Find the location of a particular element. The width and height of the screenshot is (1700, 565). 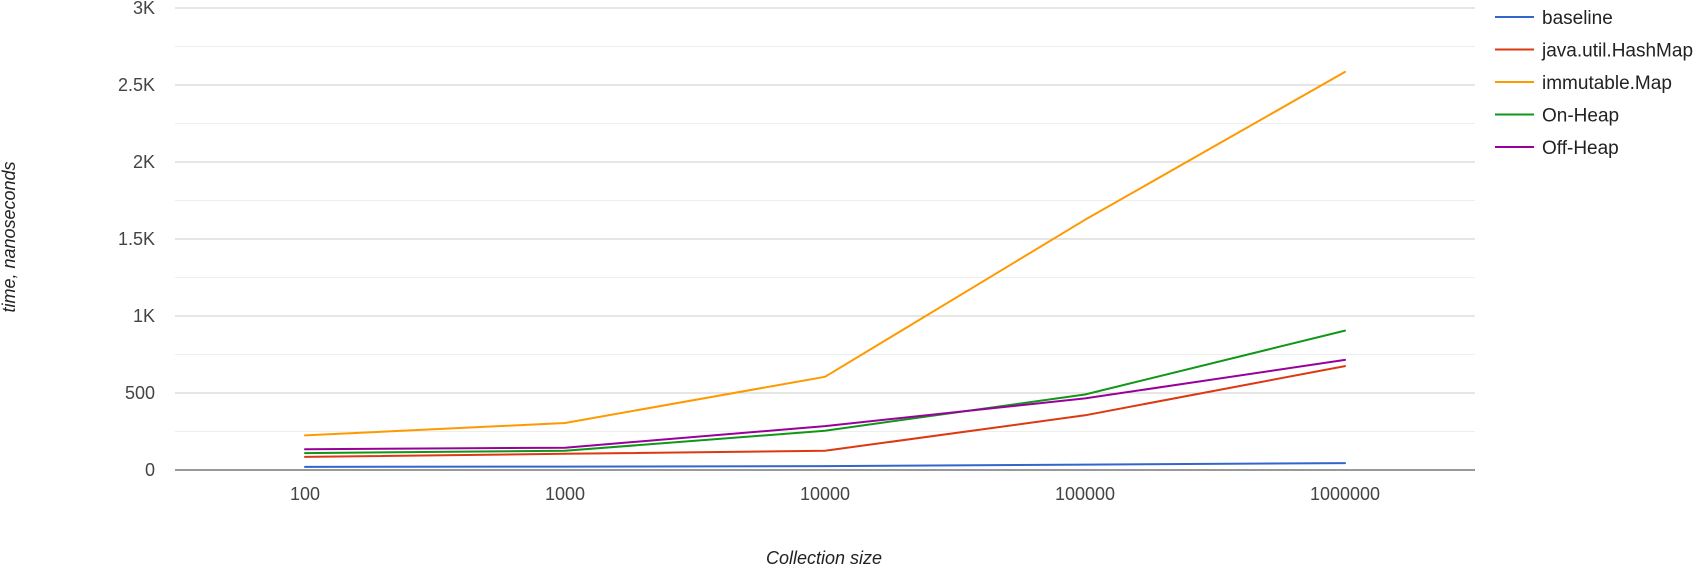

legend-item-baseline: baseline is located at coordinates (1554, 18).